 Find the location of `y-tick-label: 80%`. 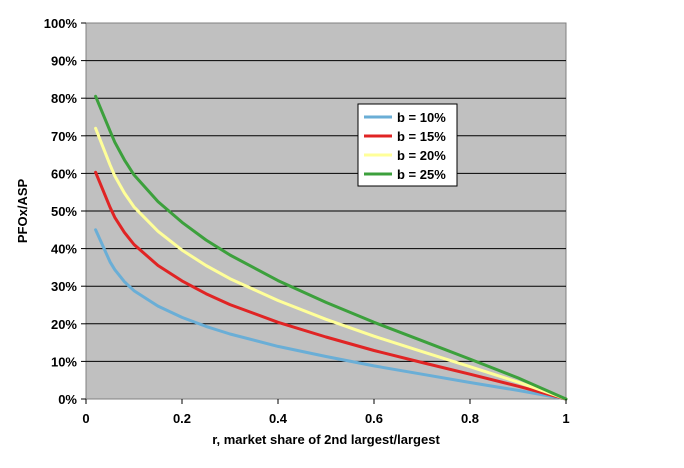

y-tick-label: 80% is located at coordinates (64, 98).